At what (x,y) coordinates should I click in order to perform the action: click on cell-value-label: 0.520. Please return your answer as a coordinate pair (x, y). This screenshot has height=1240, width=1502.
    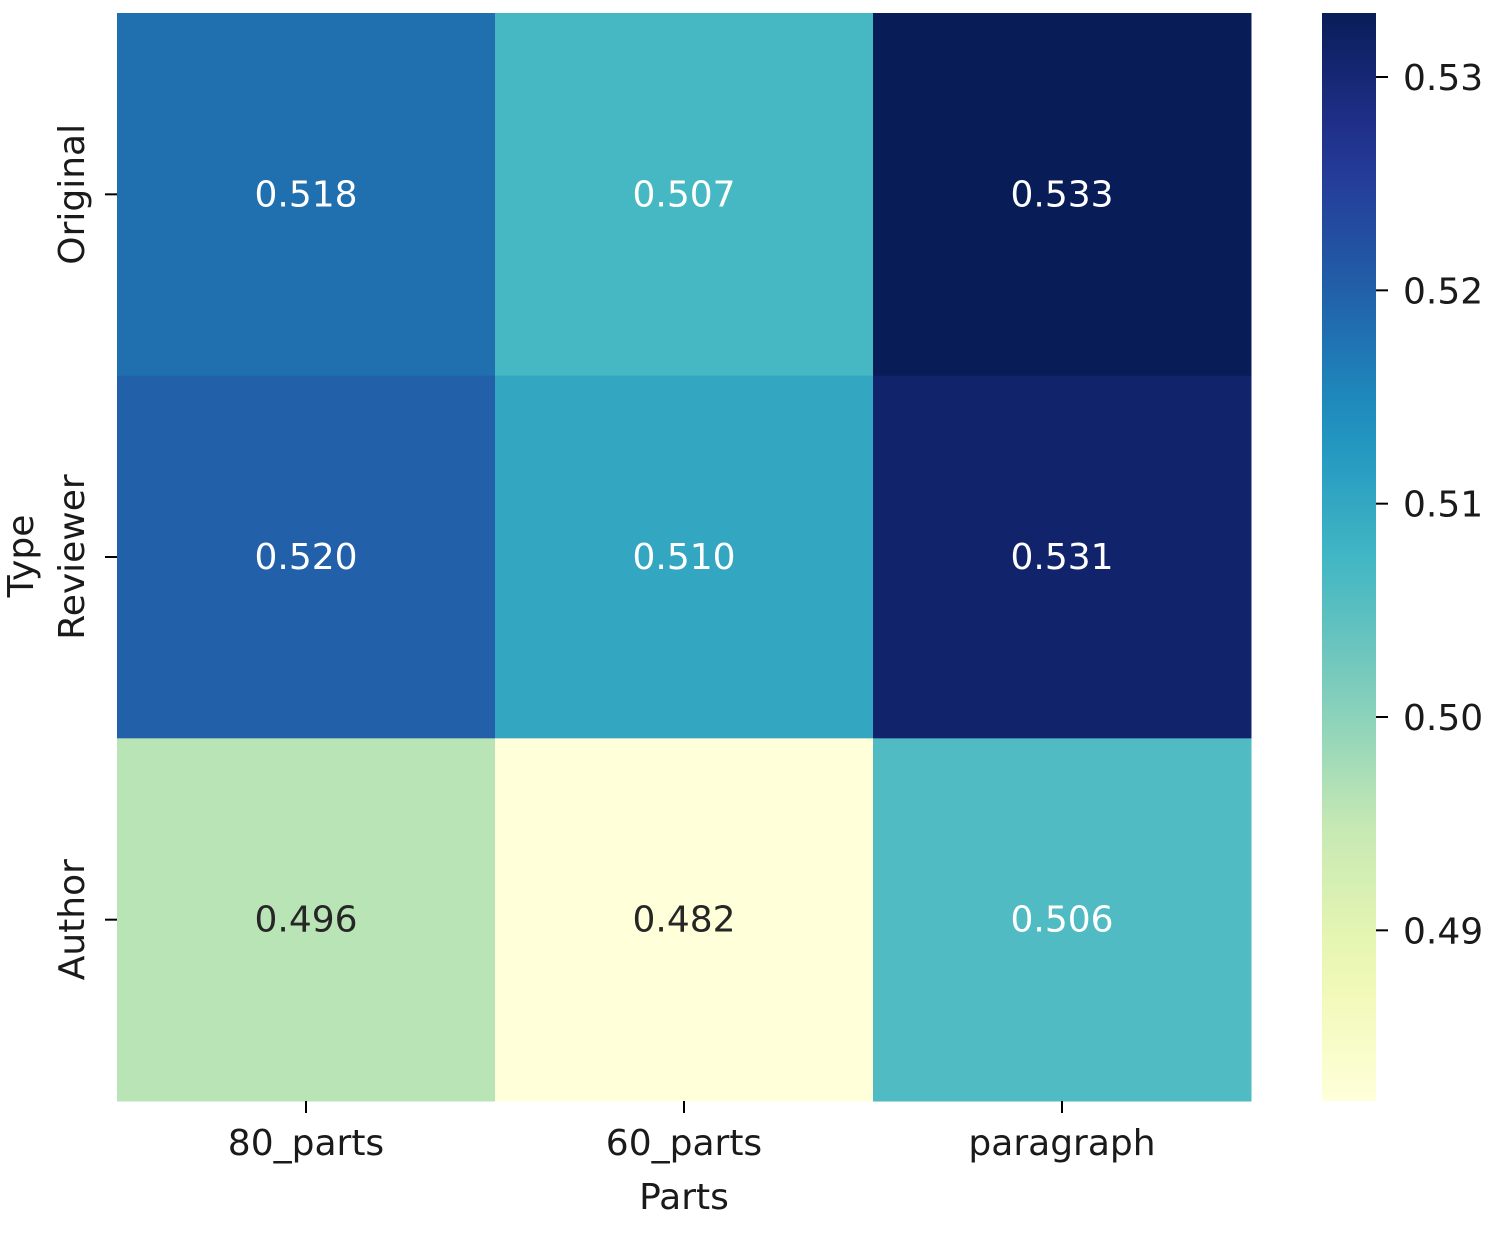
    Looking at the image, I should click on (305, 557).